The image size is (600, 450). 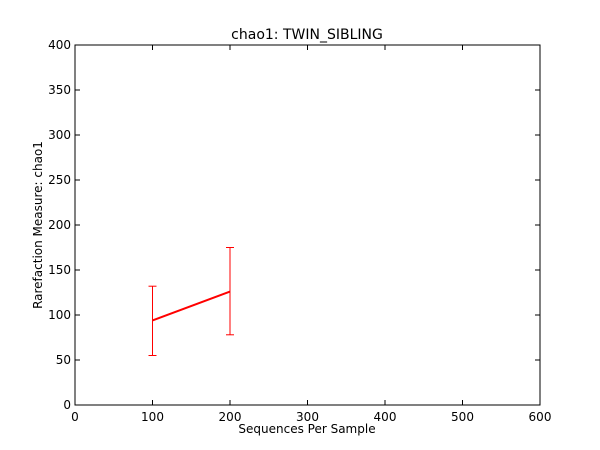 What do you see at coordinates (540, 417) in the screenshot?
I see `x-tick-label: 600` at bounding box center [540, 417].